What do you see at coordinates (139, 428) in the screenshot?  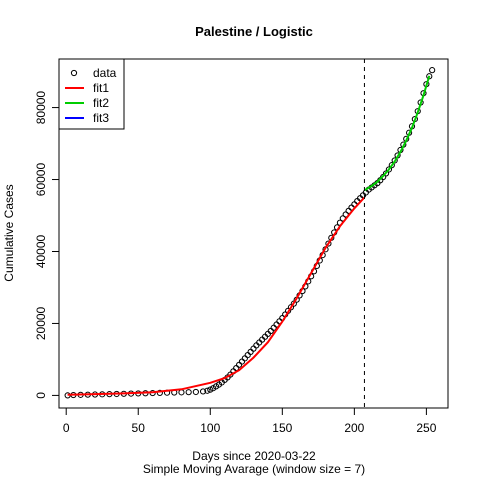 I see `x-tick-label: 50` at bounding box center [139, 428].